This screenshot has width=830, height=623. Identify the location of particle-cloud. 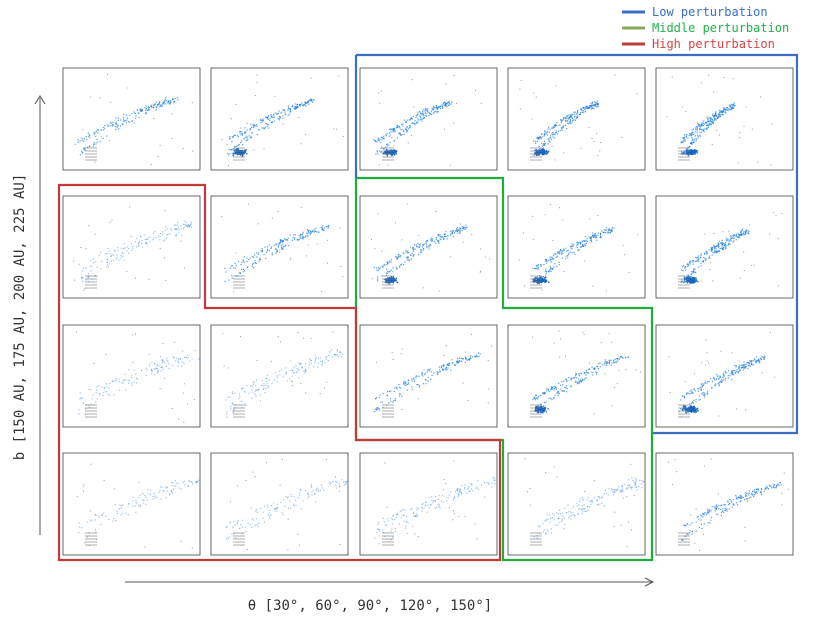
(286, 505).